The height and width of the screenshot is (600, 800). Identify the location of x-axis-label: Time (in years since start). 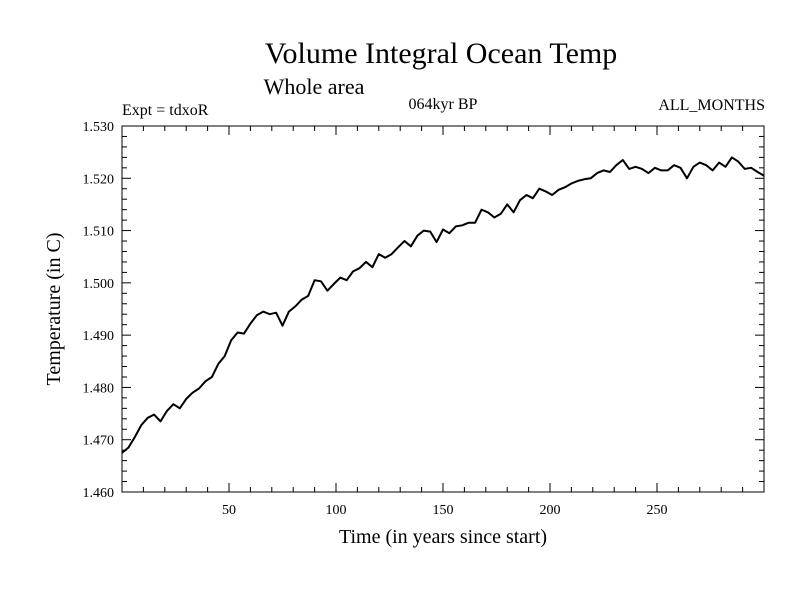
(443, 537).